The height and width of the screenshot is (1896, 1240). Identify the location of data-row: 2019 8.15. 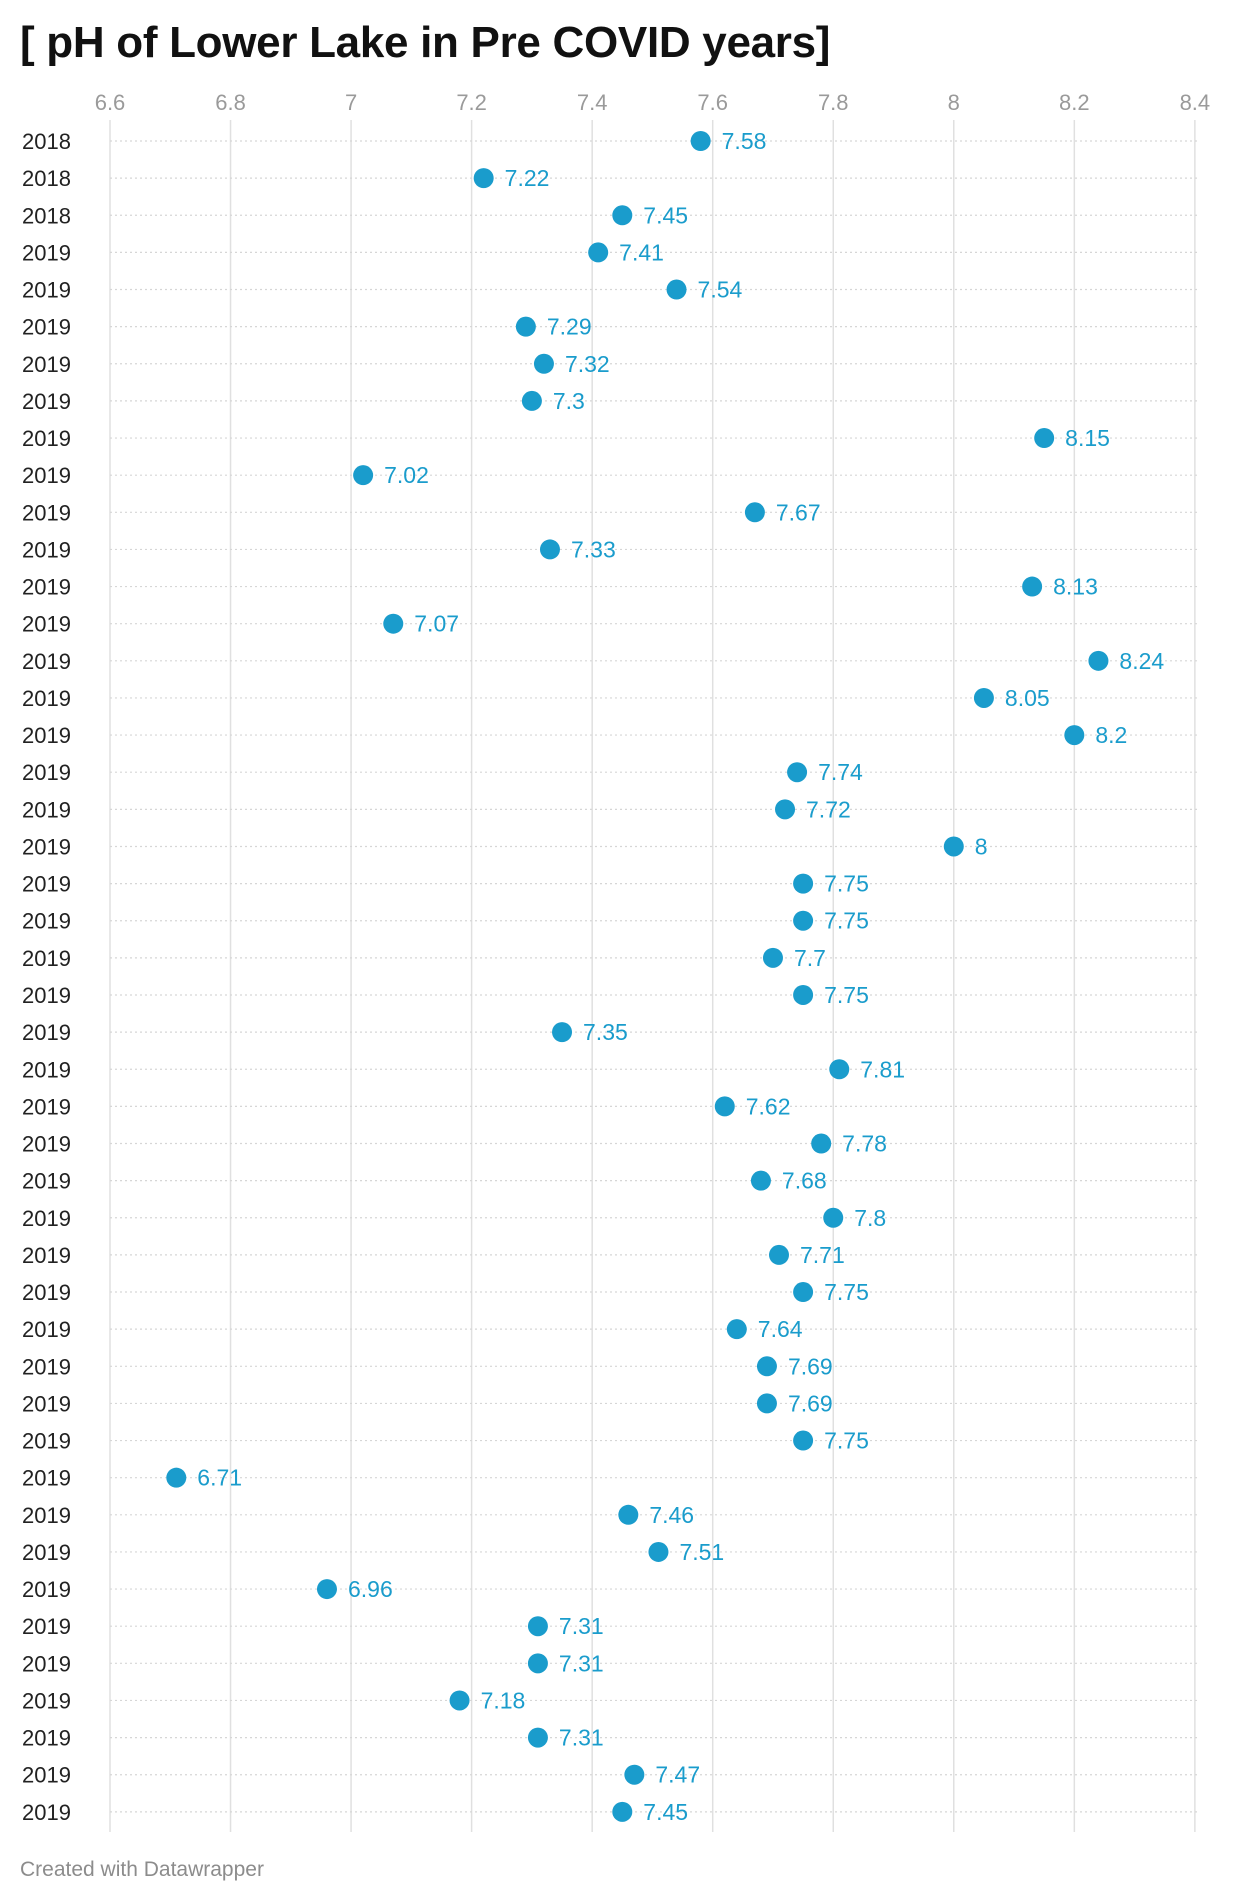
(610, 438).